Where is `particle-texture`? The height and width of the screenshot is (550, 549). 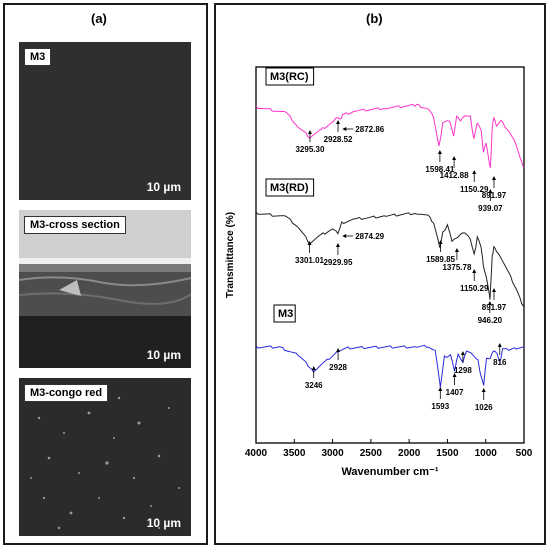 particle-texture is located at coordinates (105, 463).